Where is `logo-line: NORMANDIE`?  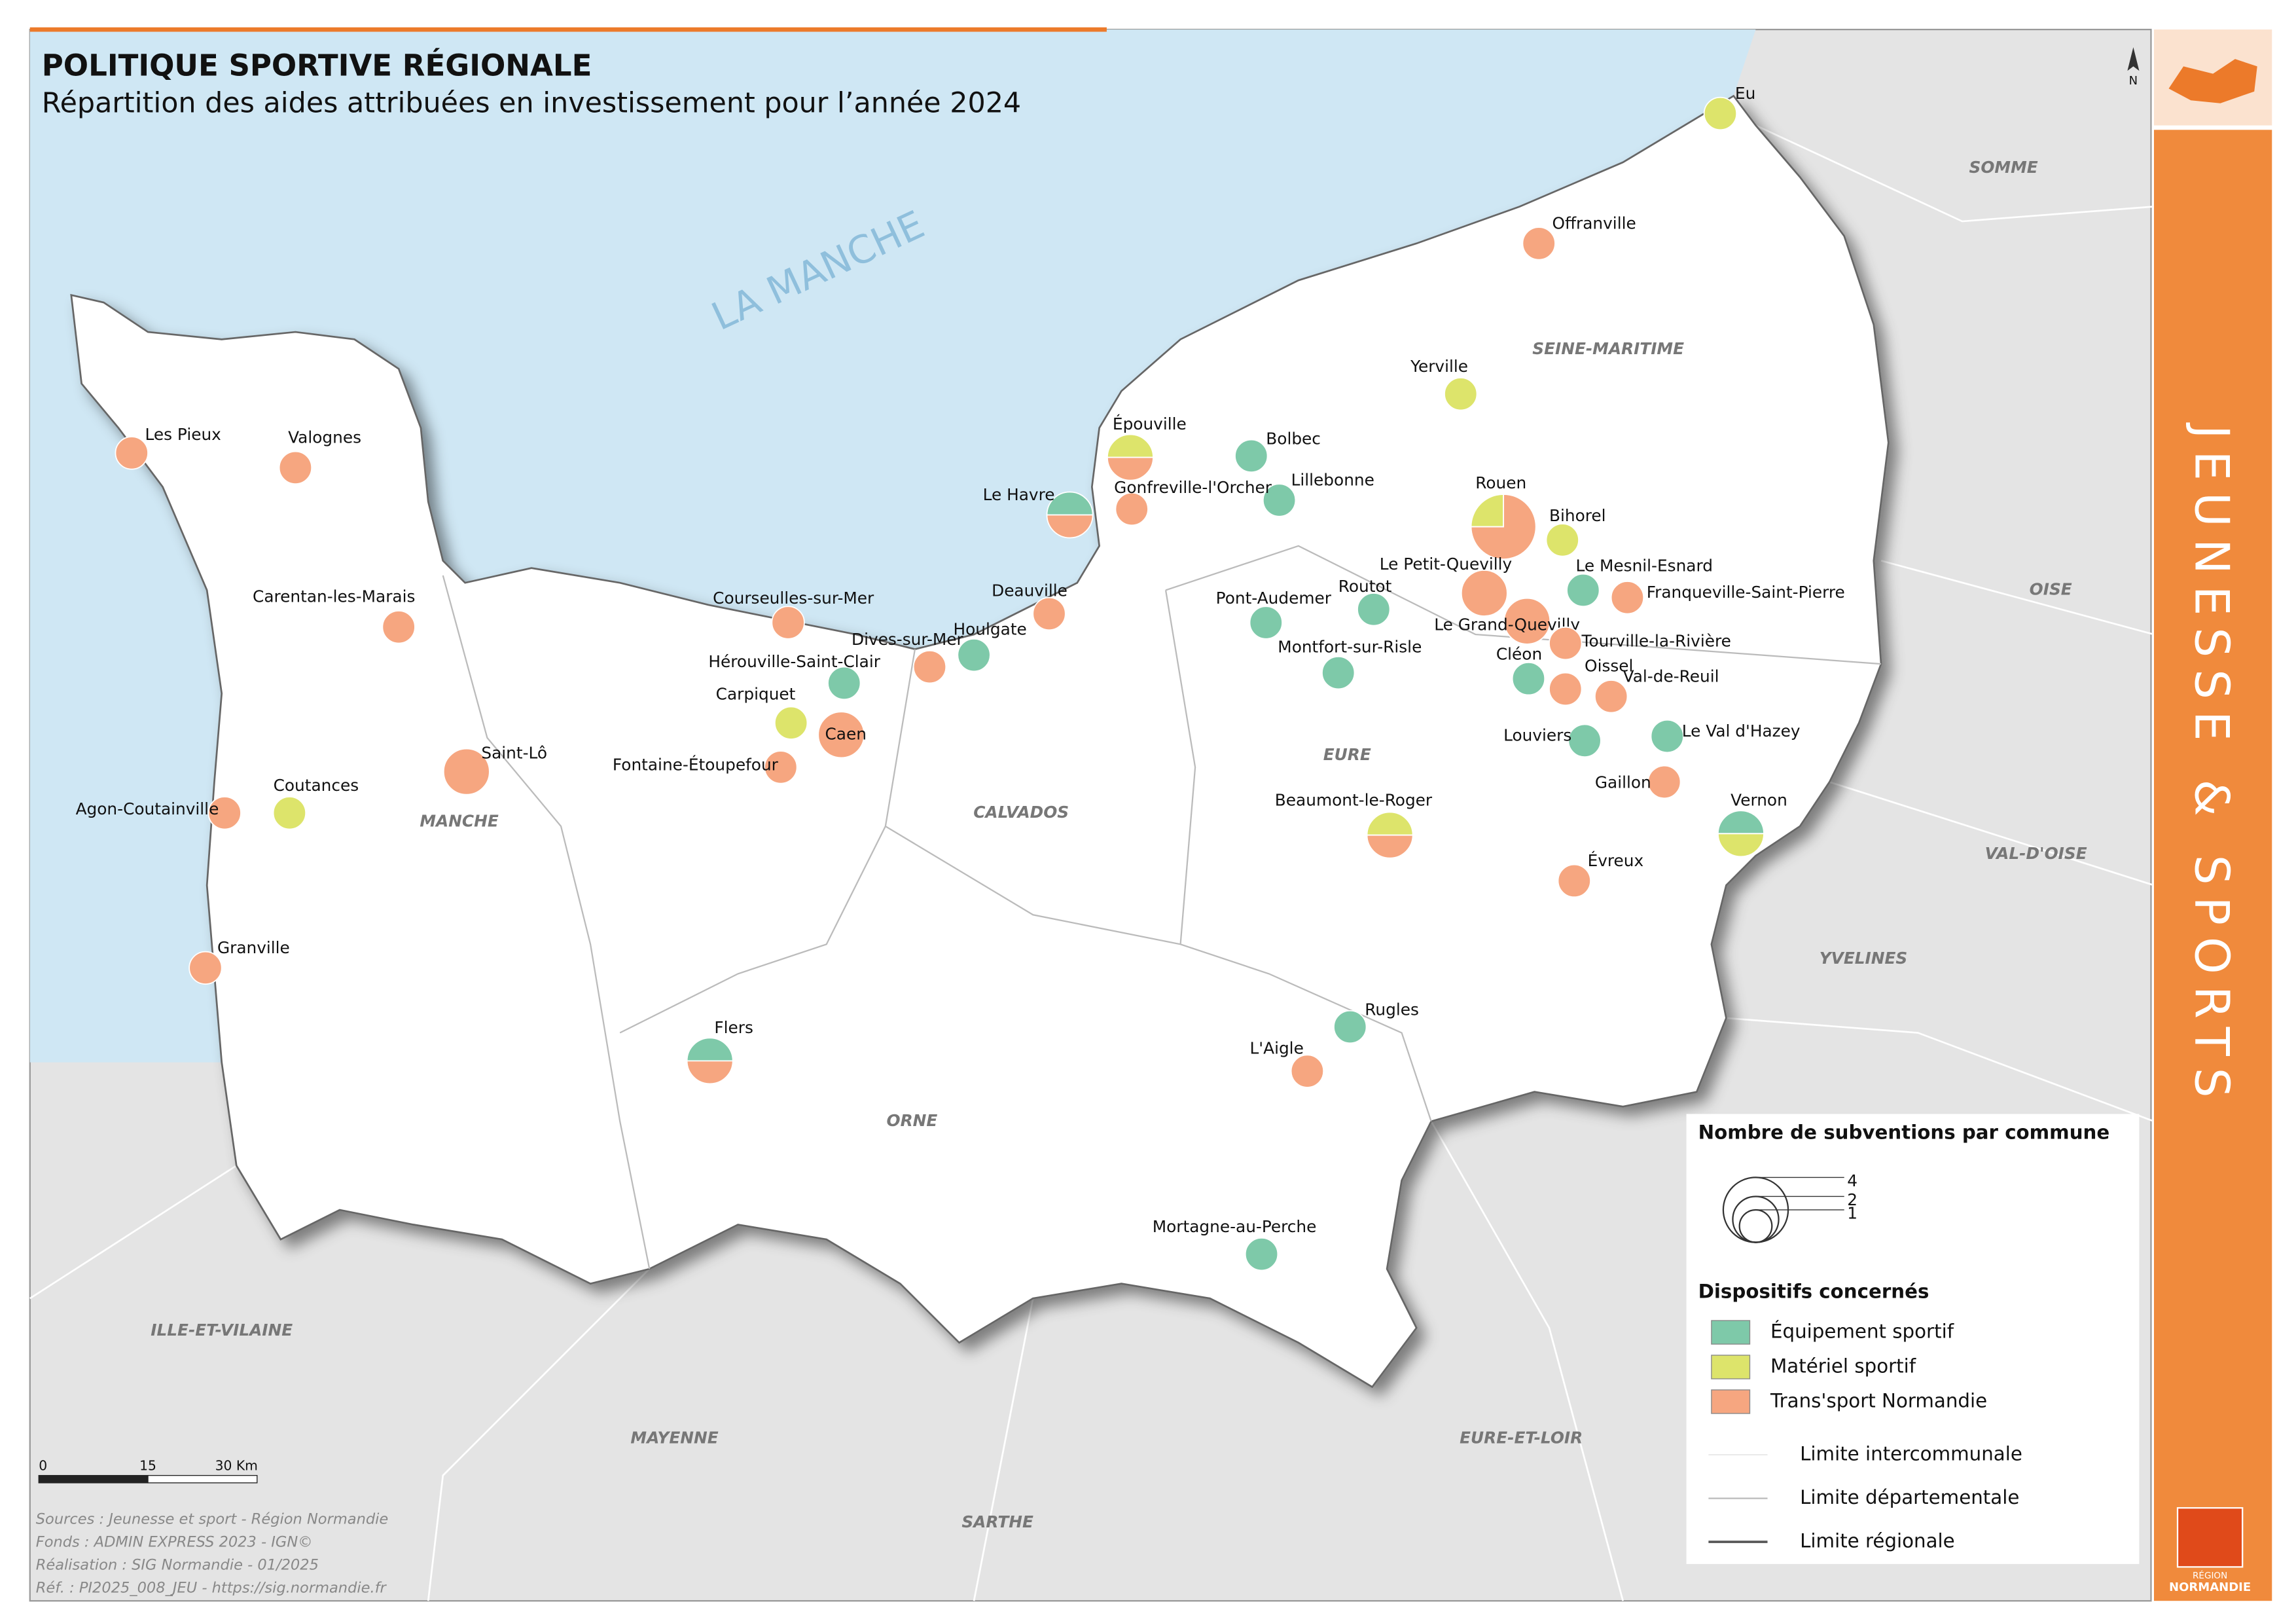 logo-line: NORMANDIE is located at coordinates (2210, 1587).